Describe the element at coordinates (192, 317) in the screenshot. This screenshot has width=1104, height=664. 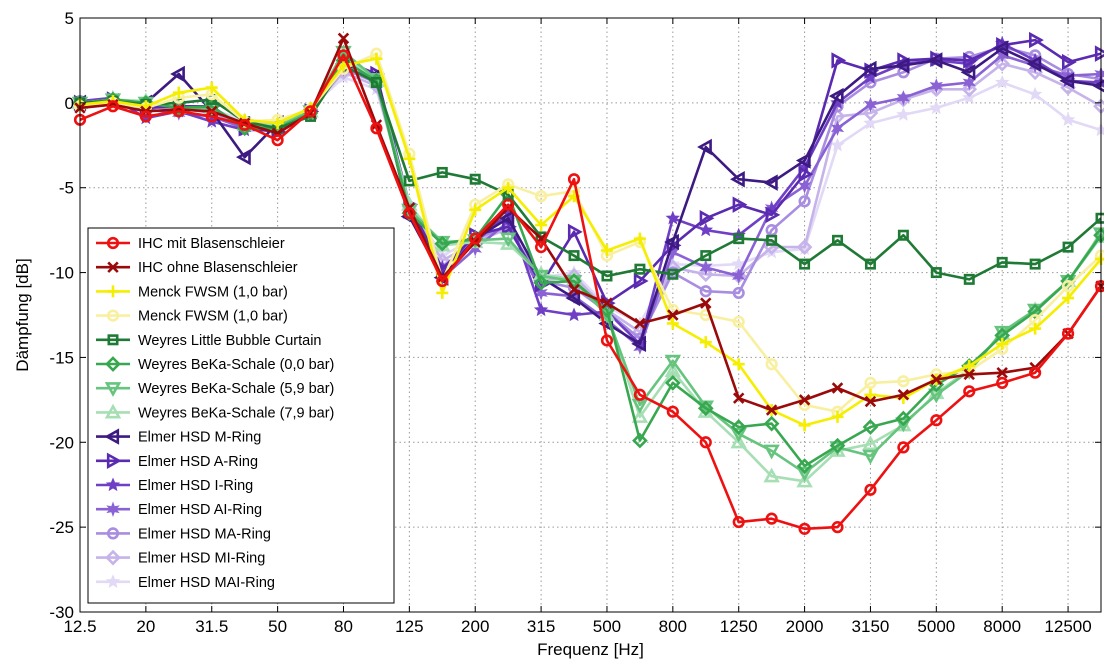
I see `legend-item: Menck FWSM (1,0 bar)` at that location.